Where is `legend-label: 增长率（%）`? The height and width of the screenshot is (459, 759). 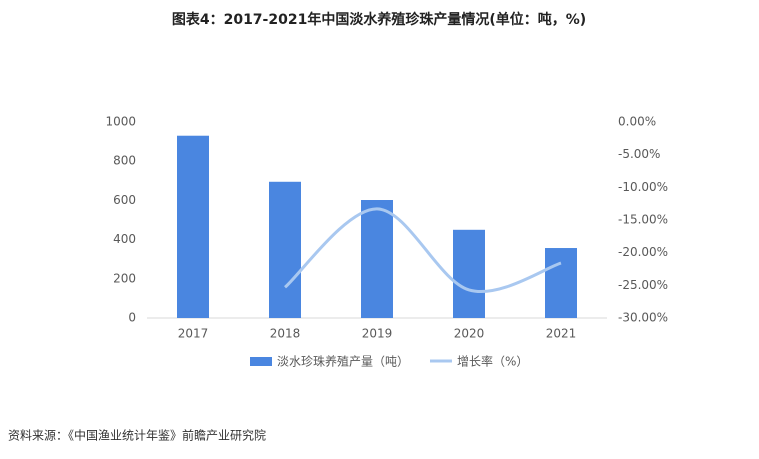 legend-label: 增长率（%） is located at coordinates (492, 361).